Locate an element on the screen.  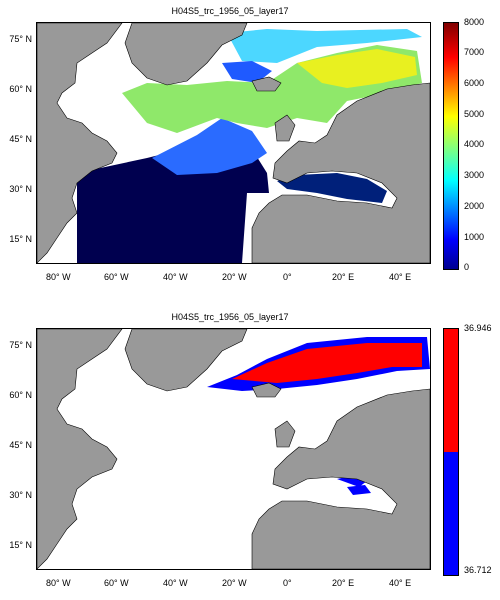
tracer-plume-yellow is located at coordinates (357, 68).